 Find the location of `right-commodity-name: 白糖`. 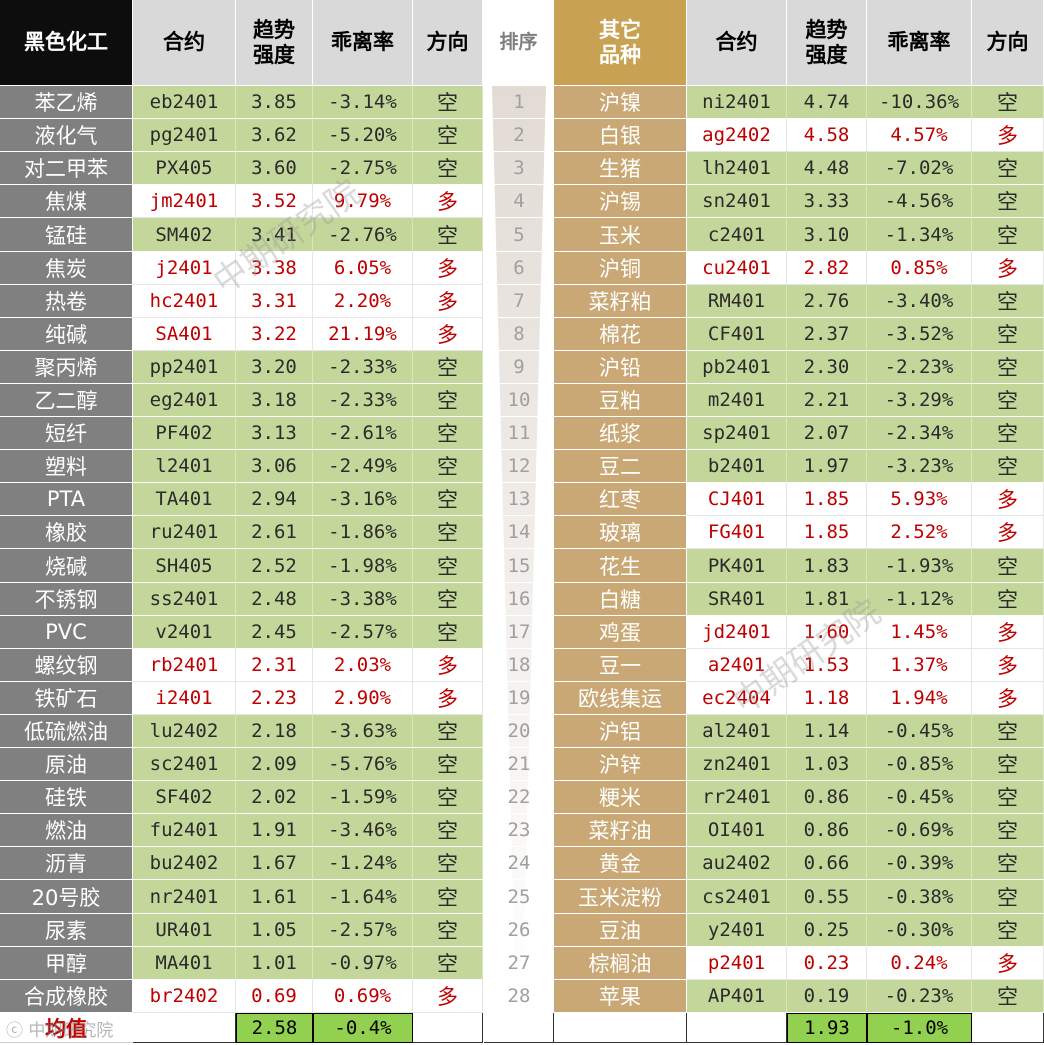

right-commodity-name: 白糖 is located at coordinates (620, 599).